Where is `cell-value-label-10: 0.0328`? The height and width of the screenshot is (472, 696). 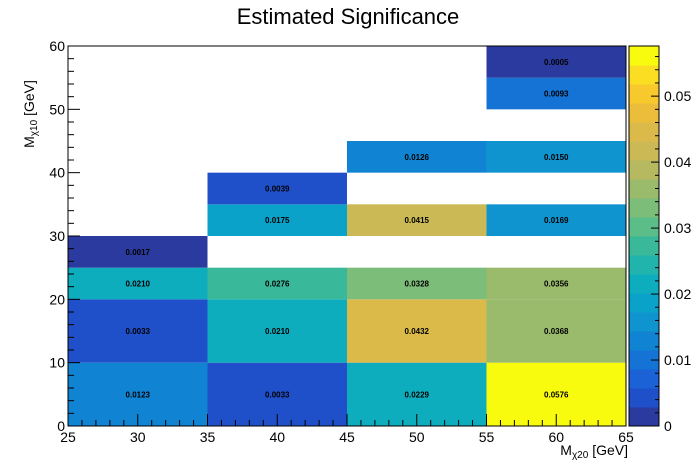
cell-value-label-10: 0.0328 is located at coordinates (417, 284).